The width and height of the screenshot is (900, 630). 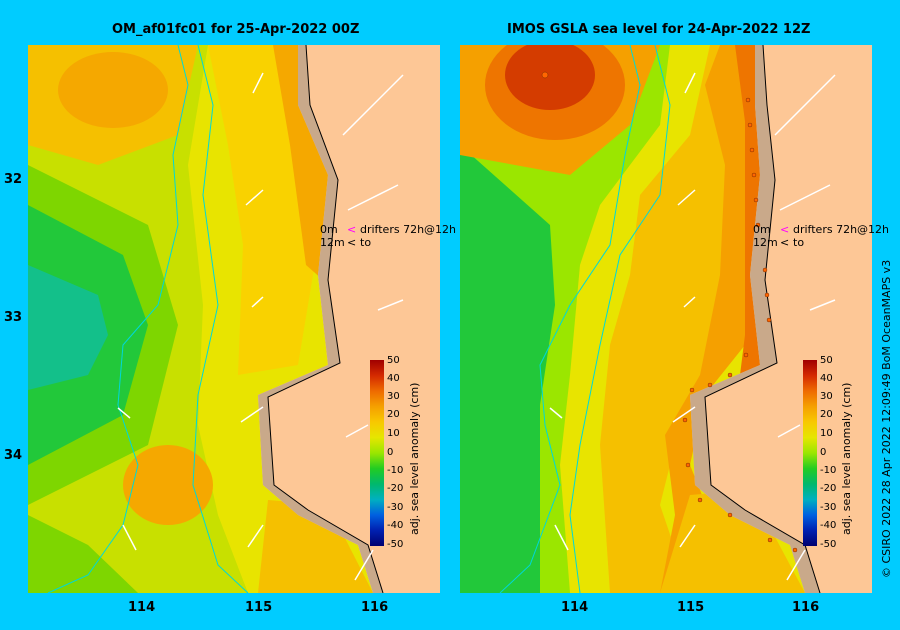 I want to click on legend-to-label-panel-2: to, so click(x=799, y=242).